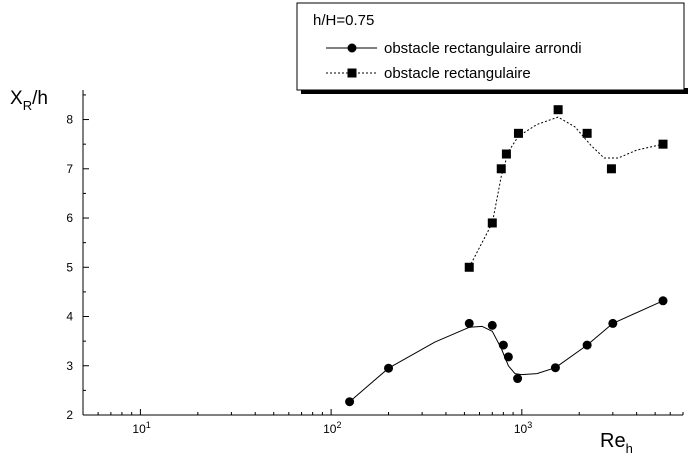 Image resolution: width=689 pixels, height=455 pixels. Describe the element at coordinates (69, 366) in the screenshot. I see `y-tick-label: 3` at that location.